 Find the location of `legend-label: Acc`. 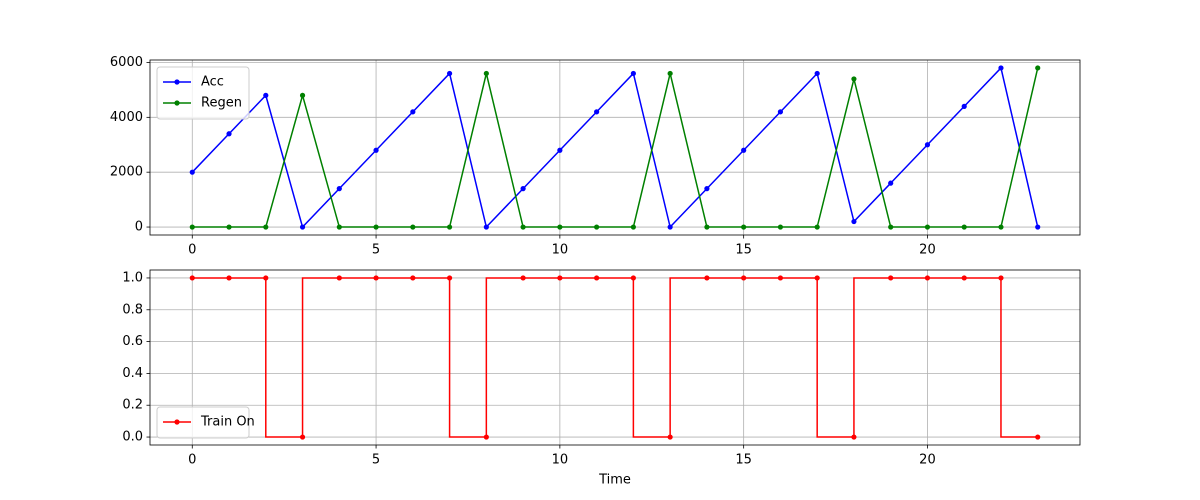

legend-label: Acc is located at coordinates (212, 82).